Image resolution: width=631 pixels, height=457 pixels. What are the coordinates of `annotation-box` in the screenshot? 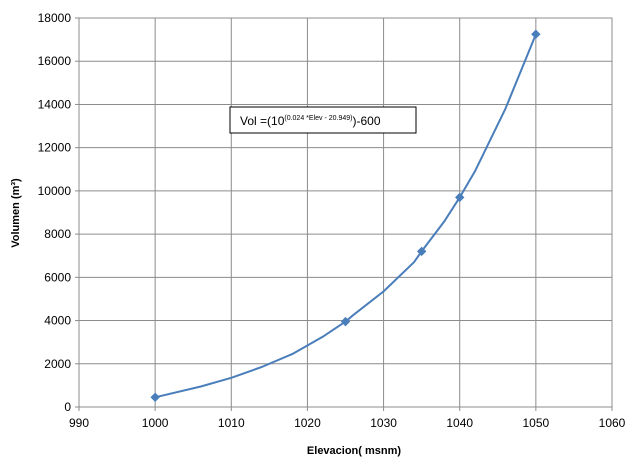 It's located at (323, 120).